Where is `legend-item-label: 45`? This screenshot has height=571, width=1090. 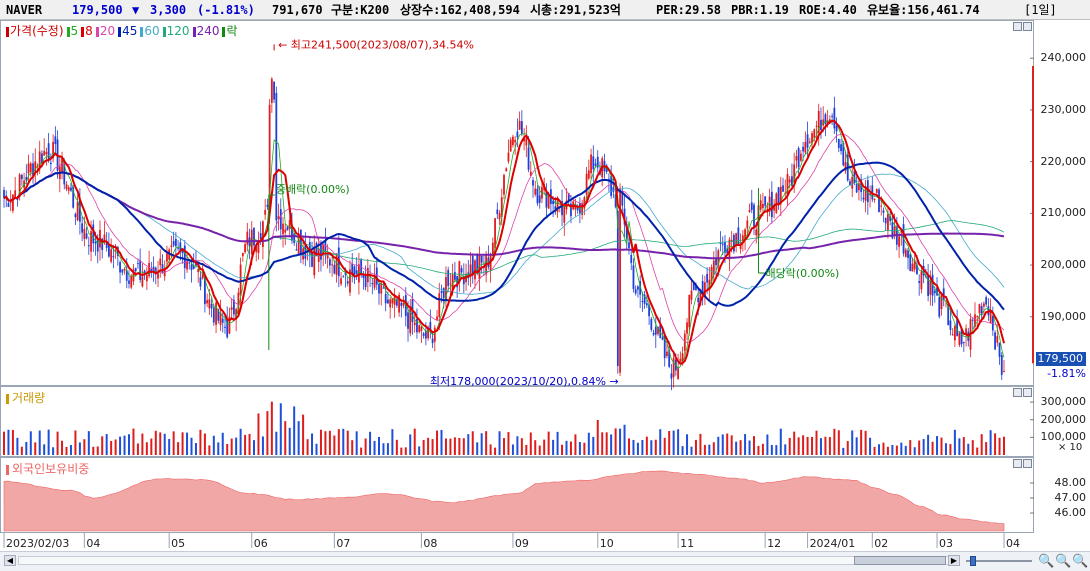
legend-item-label: 45 is located at coordinates (130, 31).